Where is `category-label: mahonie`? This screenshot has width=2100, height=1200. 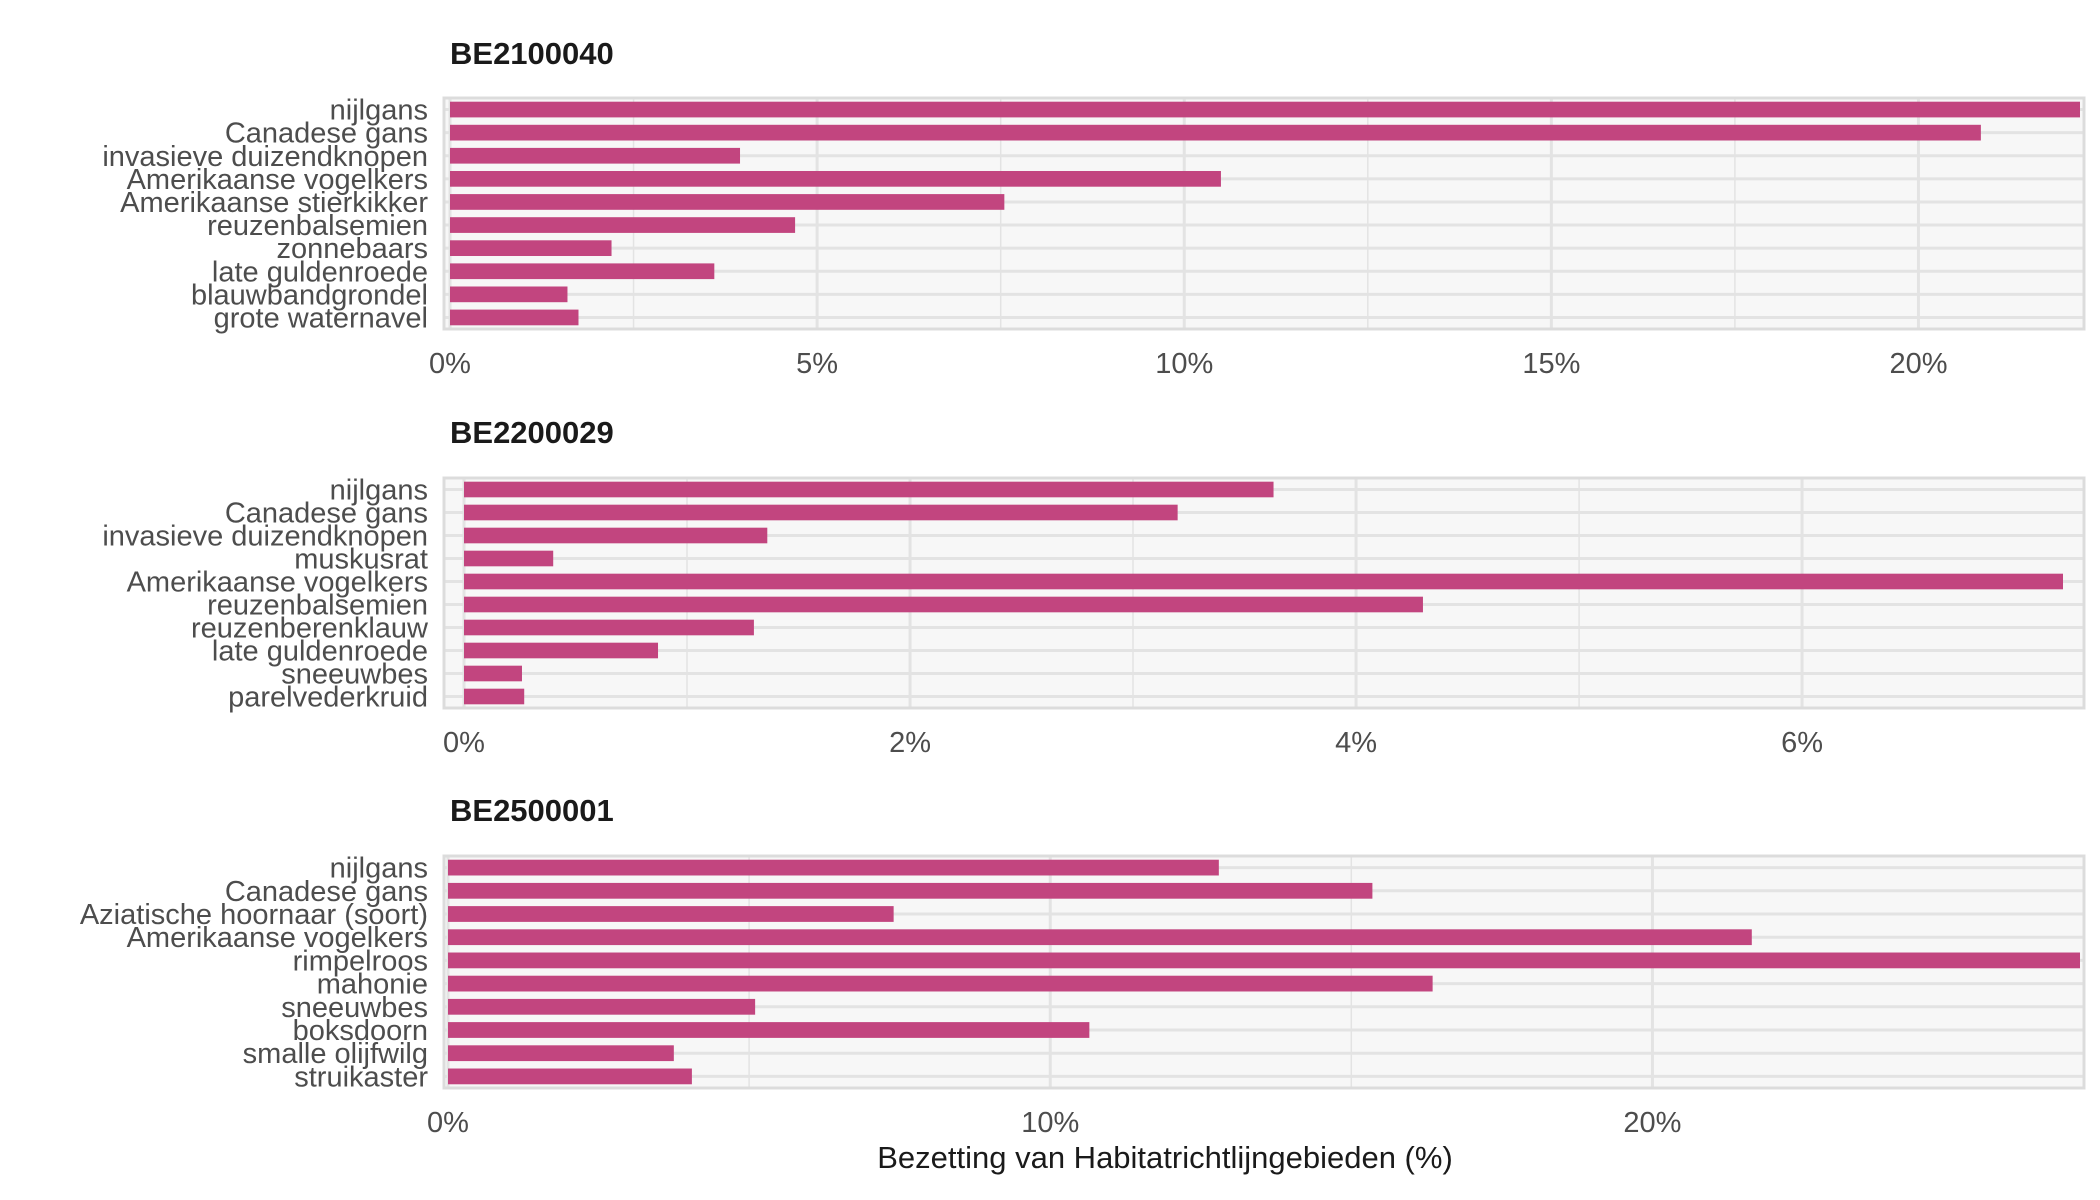
category-label: mahonie is located at coordinates (372, 985).